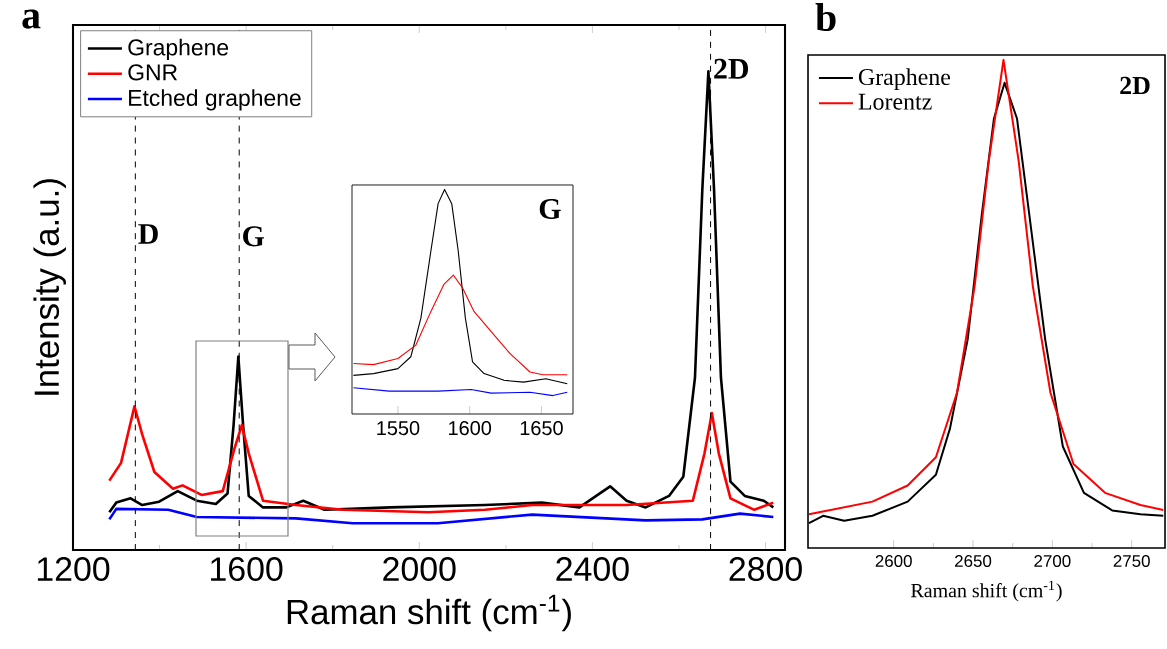 This screenshot has width=1167, height=649. What do you see at coordinates (895, 101) in the screenshot?
I see `legend-label: Lorentz` at bounding box center [895, 101].